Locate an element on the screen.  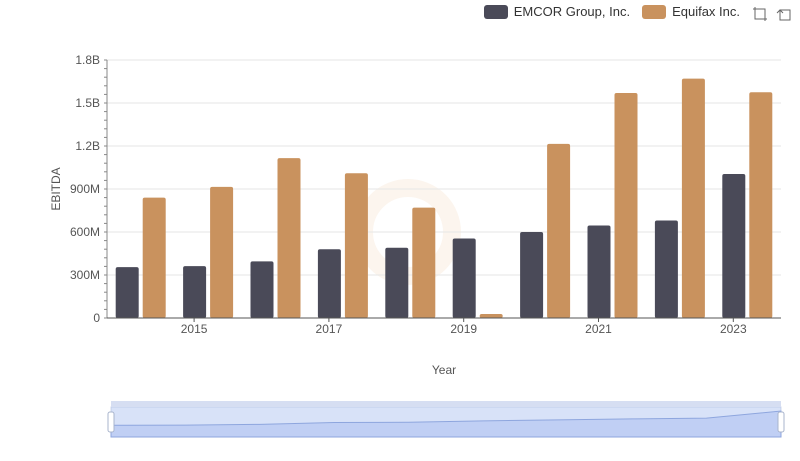
bar-equifax-2023 is located at coordinates (761, 205).